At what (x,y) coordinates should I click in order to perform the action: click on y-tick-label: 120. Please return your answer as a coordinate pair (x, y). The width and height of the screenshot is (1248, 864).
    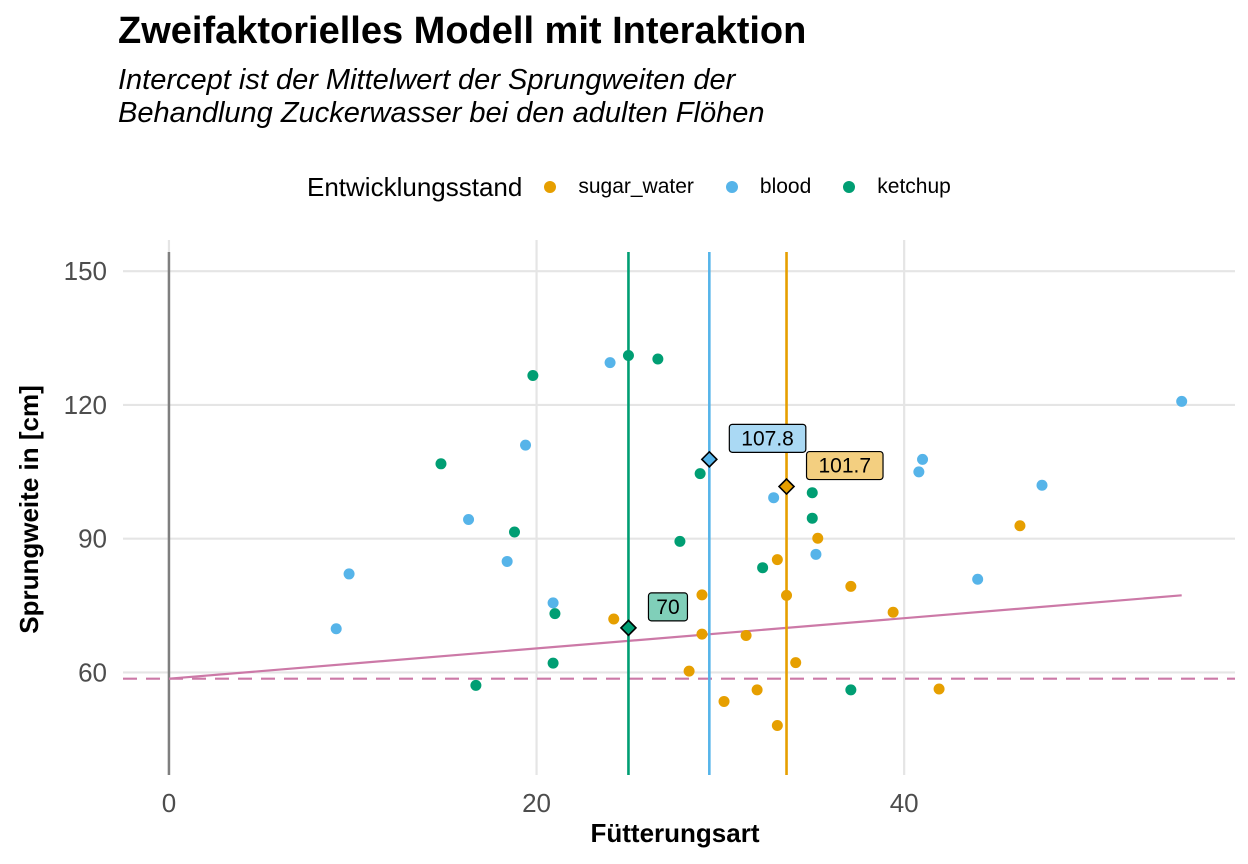
    Looking at the image, I should click on (85, 405).